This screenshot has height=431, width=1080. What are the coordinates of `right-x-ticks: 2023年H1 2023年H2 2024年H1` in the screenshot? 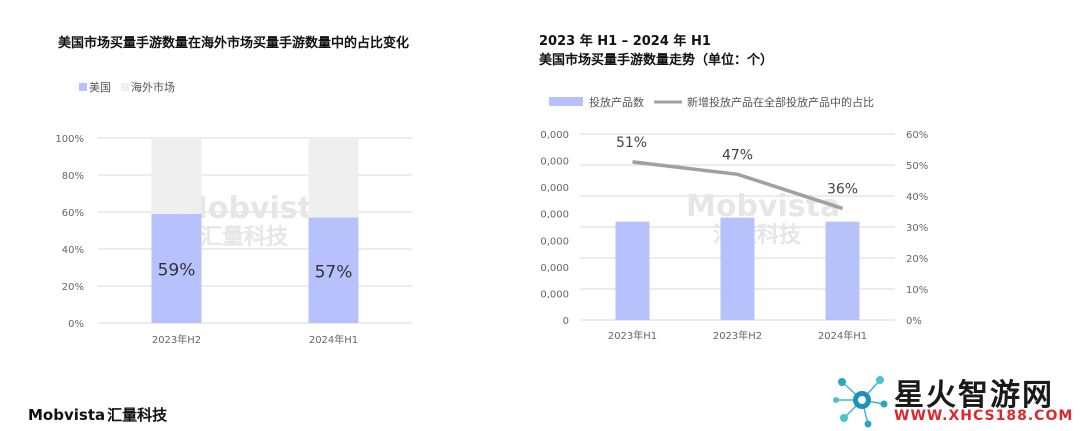 It's located at (737, 335).